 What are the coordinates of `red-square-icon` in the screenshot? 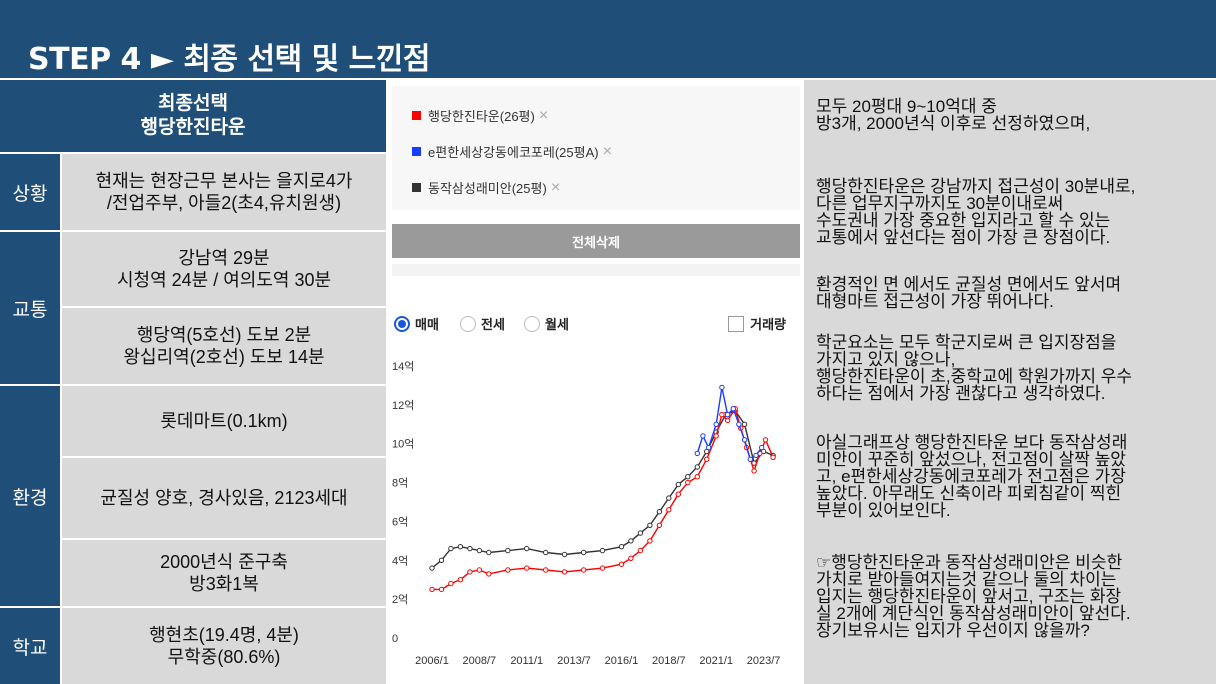 It's located at (416, 115).